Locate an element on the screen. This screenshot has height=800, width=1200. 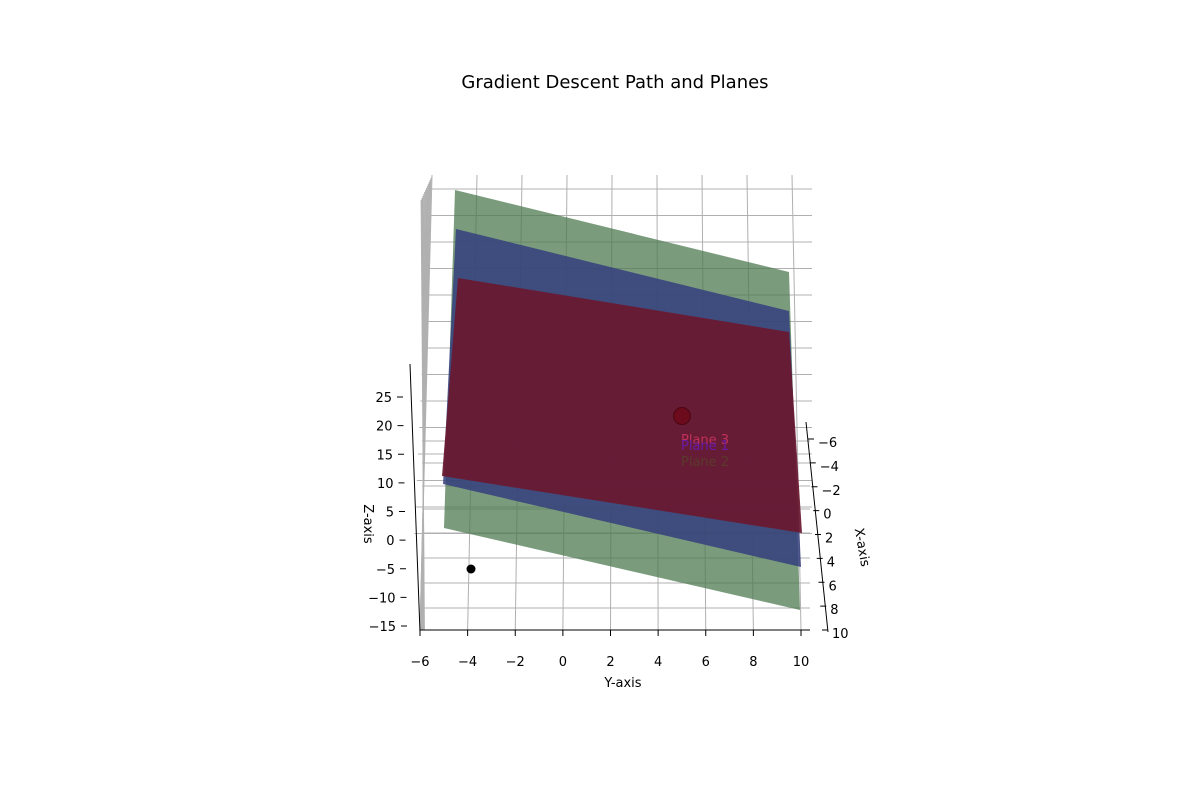
z-tick-label: 5 is located at coordinates (390, 513).